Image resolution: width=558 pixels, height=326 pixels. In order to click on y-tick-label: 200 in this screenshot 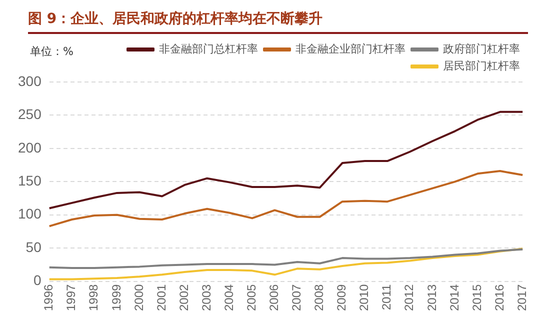, I will do `click(30, 147)`.